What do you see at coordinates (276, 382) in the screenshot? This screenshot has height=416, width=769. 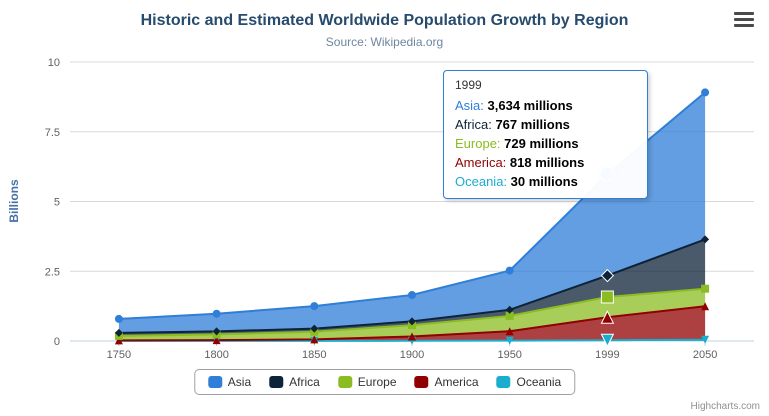 I see `legend-swatch-africa` at bounding box center [276, 382].